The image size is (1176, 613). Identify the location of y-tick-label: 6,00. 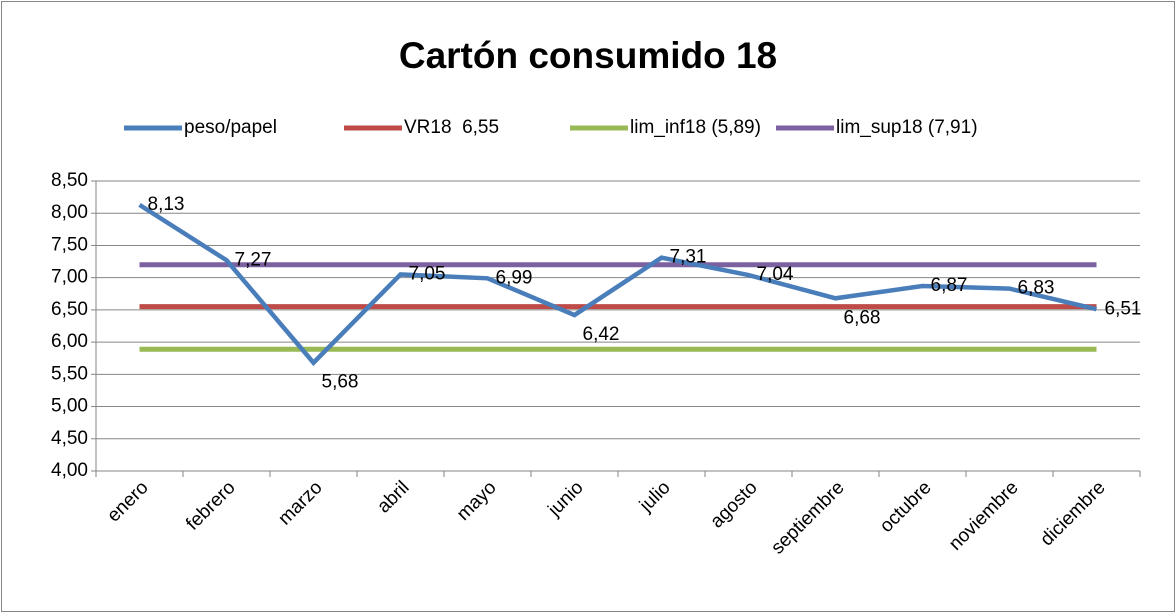
(69, 341).